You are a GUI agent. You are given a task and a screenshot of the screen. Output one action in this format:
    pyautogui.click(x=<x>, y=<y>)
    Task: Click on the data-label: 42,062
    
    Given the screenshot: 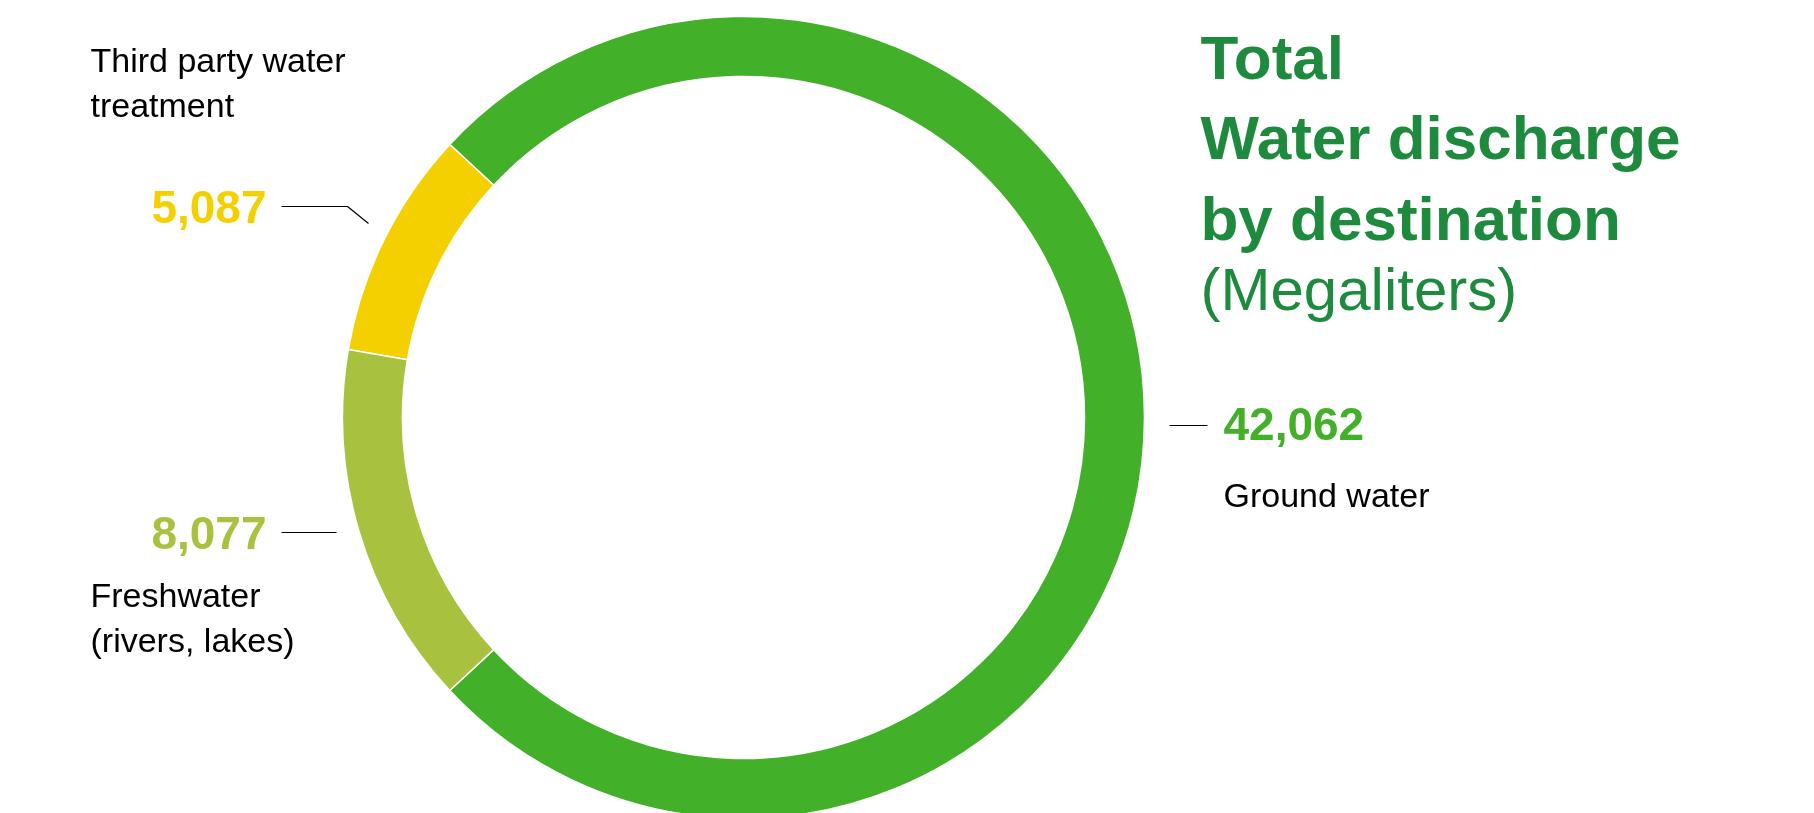 What is the action you would take?
    pyautogui.click(x=1294, y=423)
    